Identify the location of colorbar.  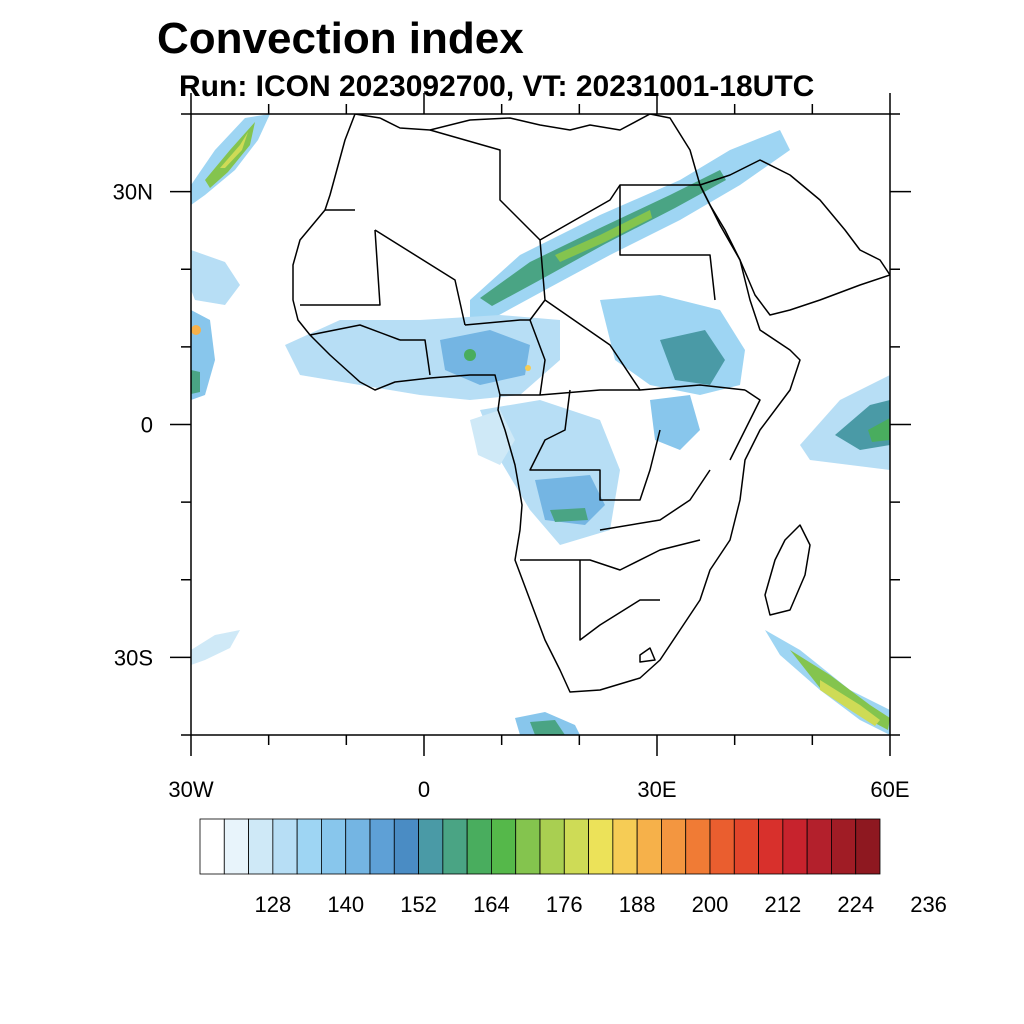
(540, 846).